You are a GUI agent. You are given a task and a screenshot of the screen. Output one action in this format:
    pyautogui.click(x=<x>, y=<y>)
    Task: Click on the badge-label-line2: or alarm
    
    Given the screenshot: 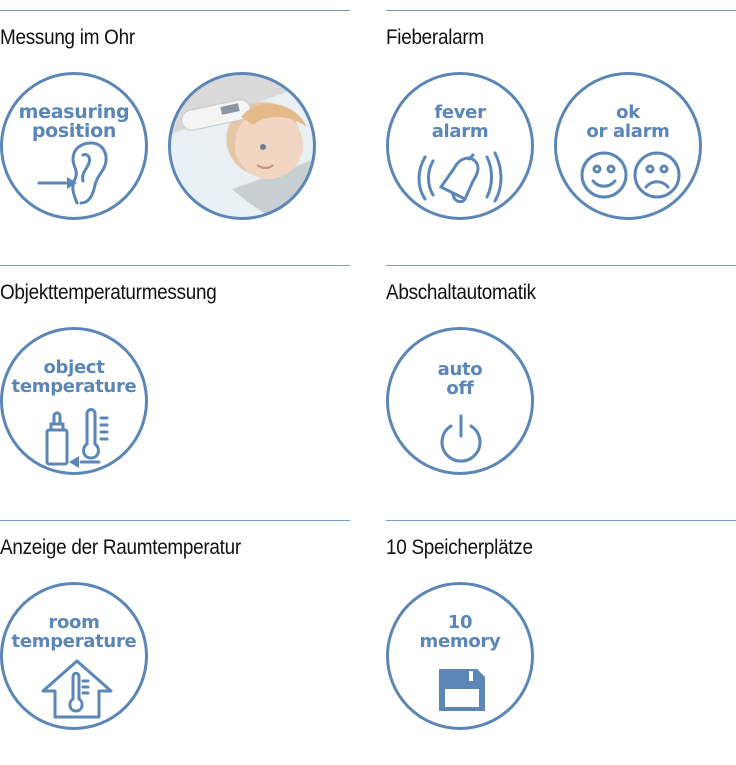 What is the action you would take?
    pyautogui.click(x=628, y=131)
    